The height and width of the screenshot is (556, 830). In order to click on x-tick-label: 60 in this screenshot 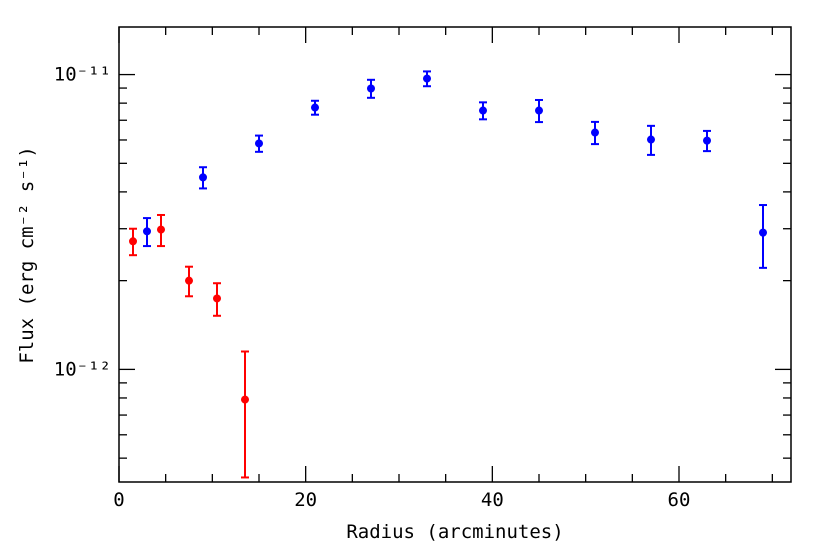, I will do `click(679, 500)`.